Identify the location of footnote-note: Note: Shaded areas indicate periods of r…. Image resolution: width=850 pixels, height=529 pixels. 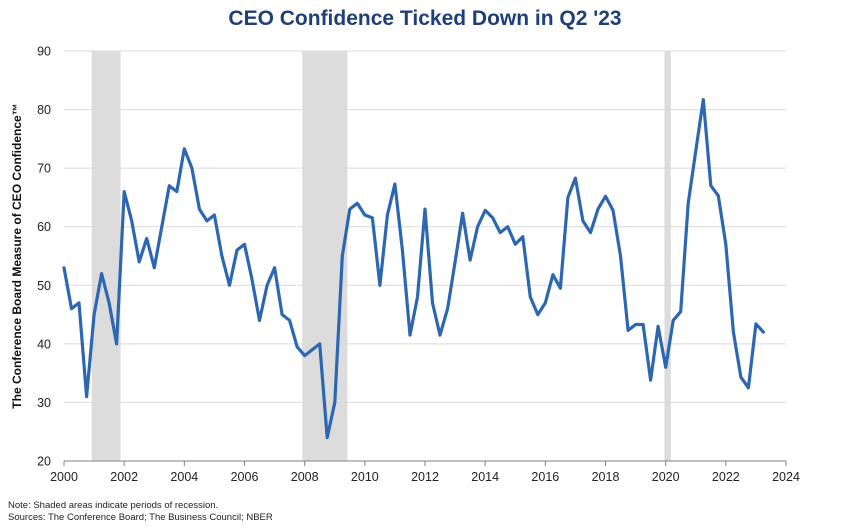
(113, 505).